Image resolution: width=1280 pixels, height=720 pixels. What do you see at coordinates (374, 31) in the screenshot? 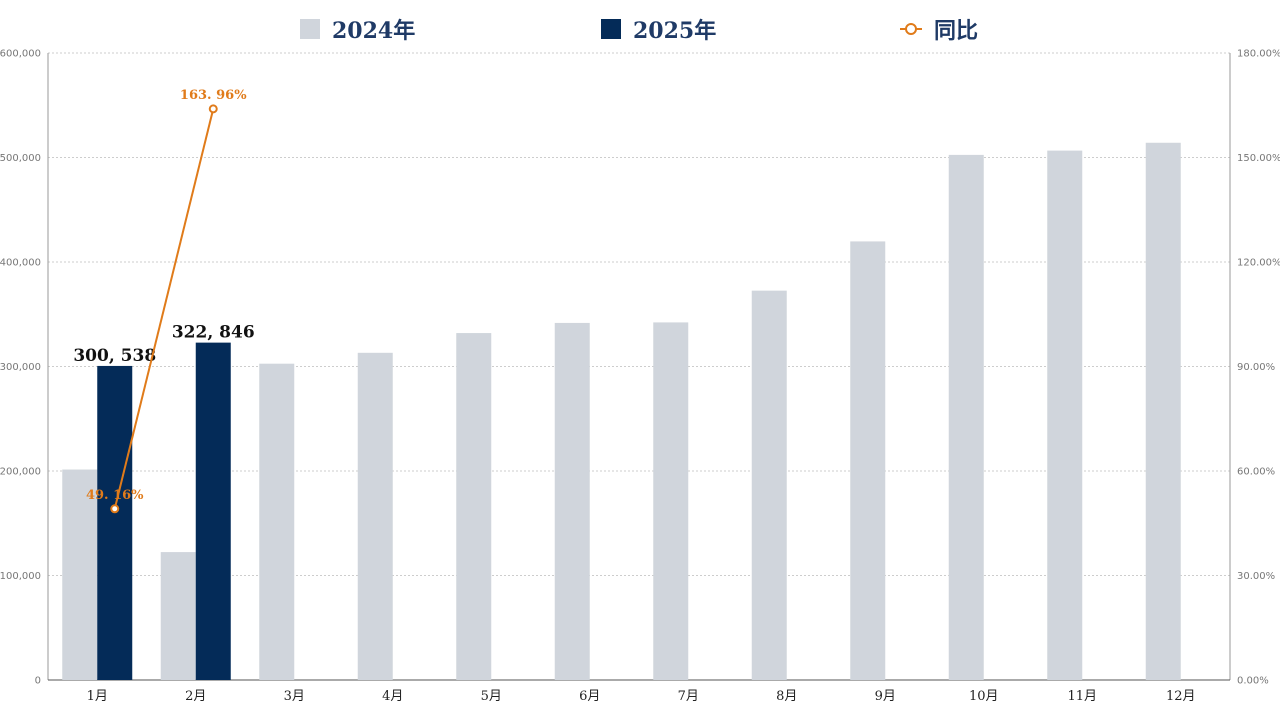
I see `legend-label-2024: 2024年` at bounding box center [374, 31].